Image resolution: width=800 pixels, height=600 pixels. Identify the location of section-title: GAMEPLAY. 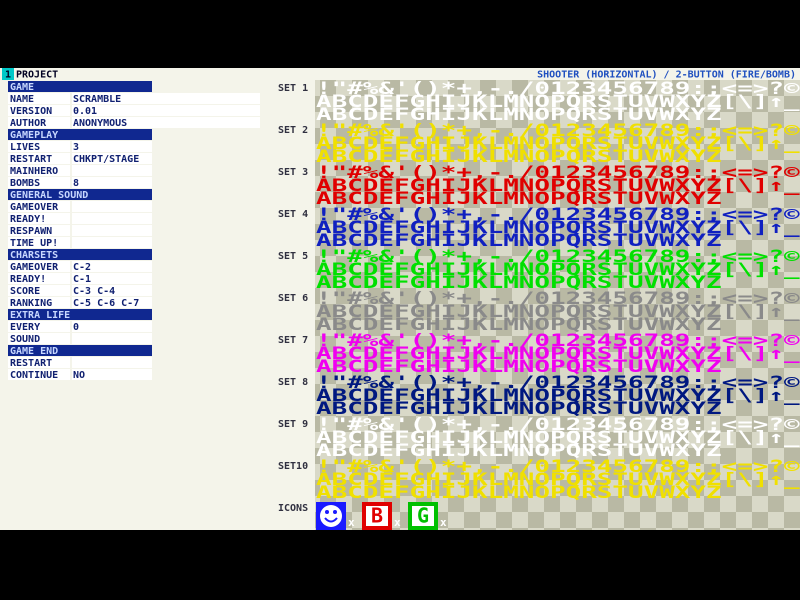
(34, 135).